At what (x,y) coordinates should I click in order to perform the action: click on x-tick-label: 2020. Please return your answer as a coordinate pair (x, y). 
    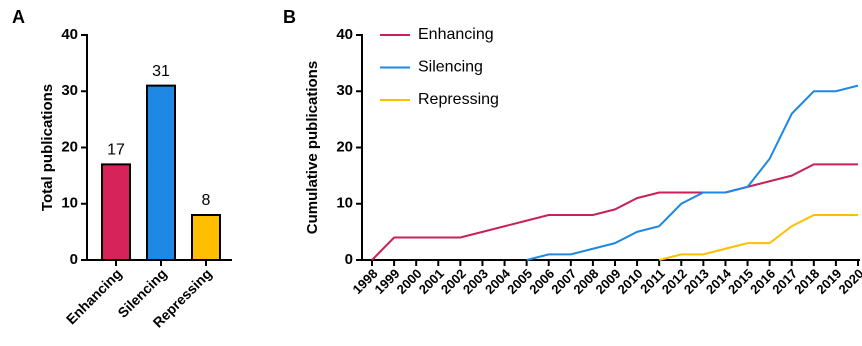
    Looking at the image, I should click on (848, 281).